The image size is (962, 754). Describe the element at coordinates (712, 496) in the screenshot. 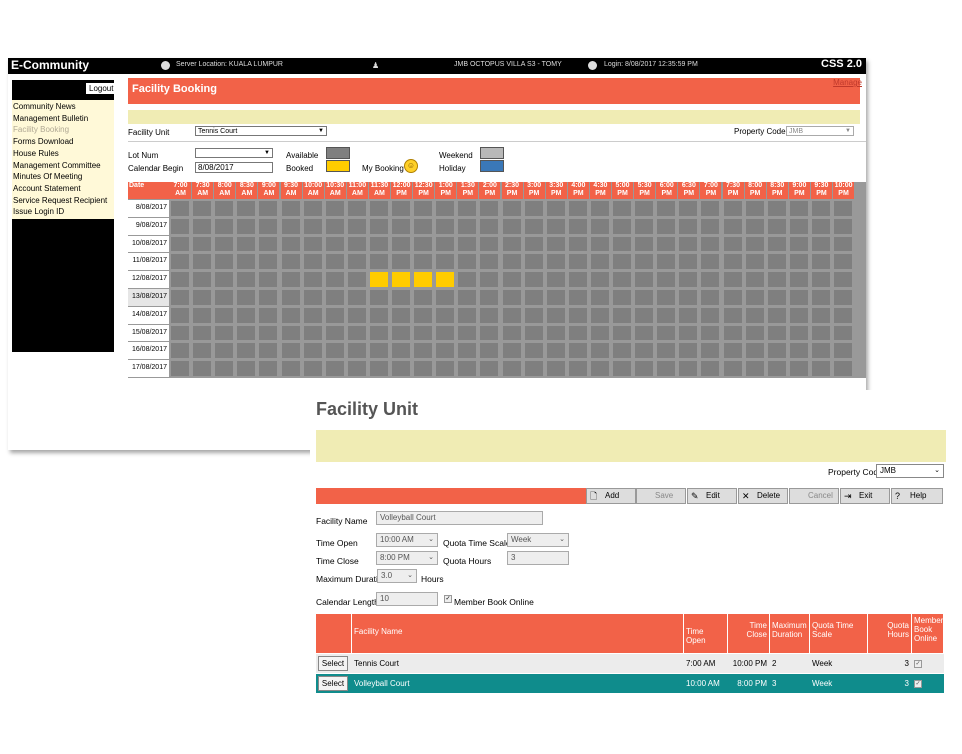

I see `edit-button: ✎ Edit` at that location.